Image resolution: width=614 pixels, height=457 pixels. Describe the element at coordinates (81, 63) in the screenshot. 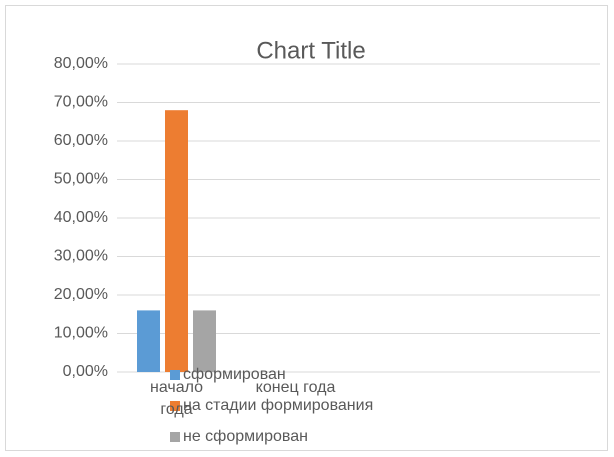

I see `y-tick-label: 80,00%` at that location.